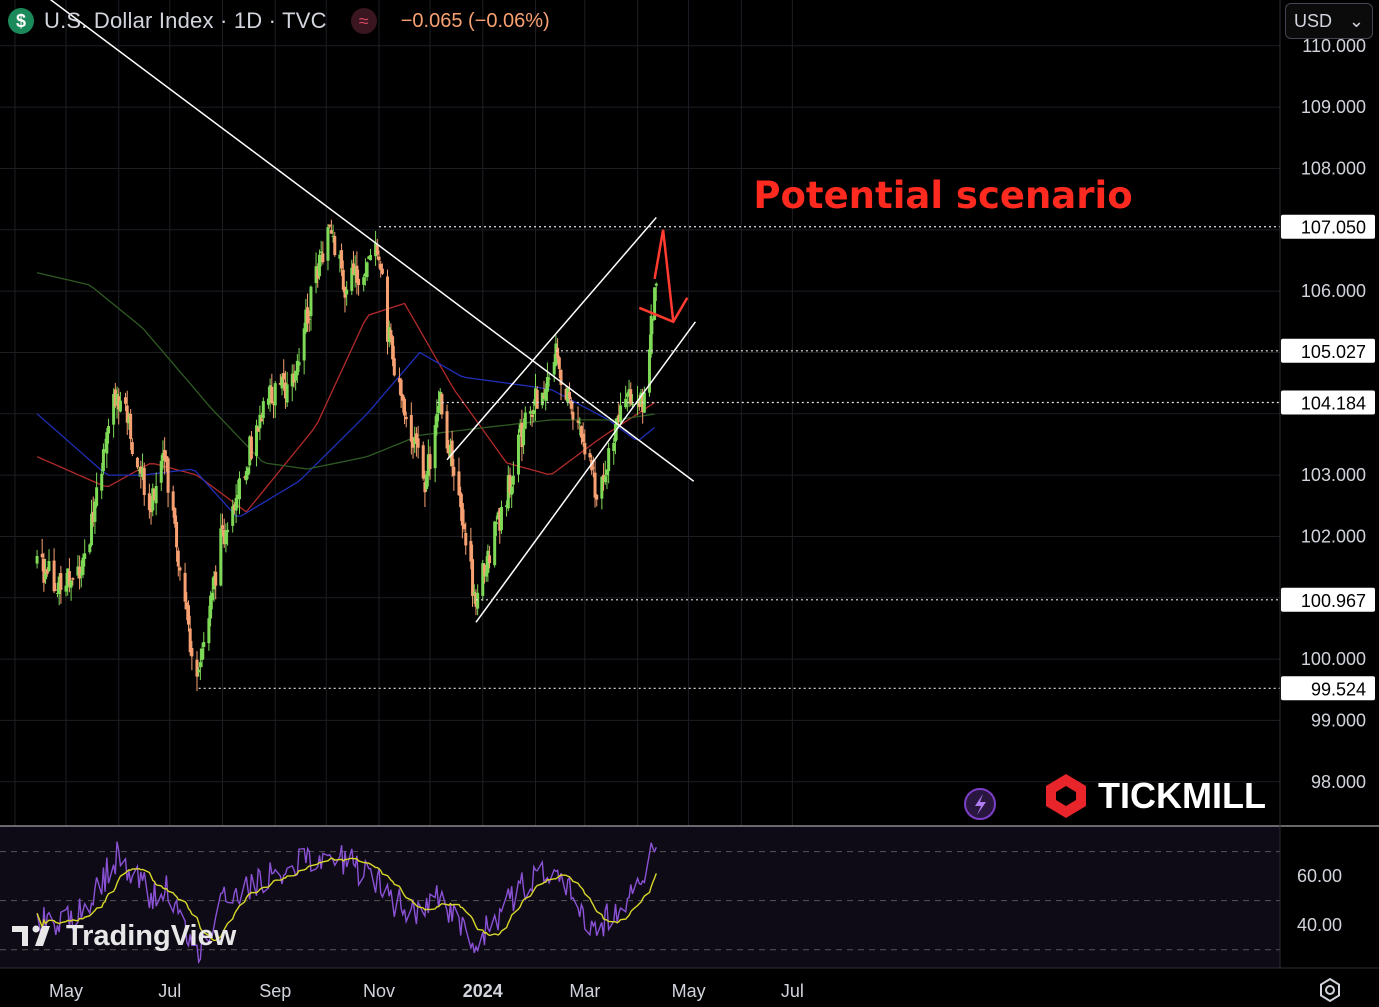 The image size is (1379, 1007). What do you see at coordinates (1338, 782) in the screenshot?
I see `price-tick-label: 98.000` at bounding box center [1338, 782].